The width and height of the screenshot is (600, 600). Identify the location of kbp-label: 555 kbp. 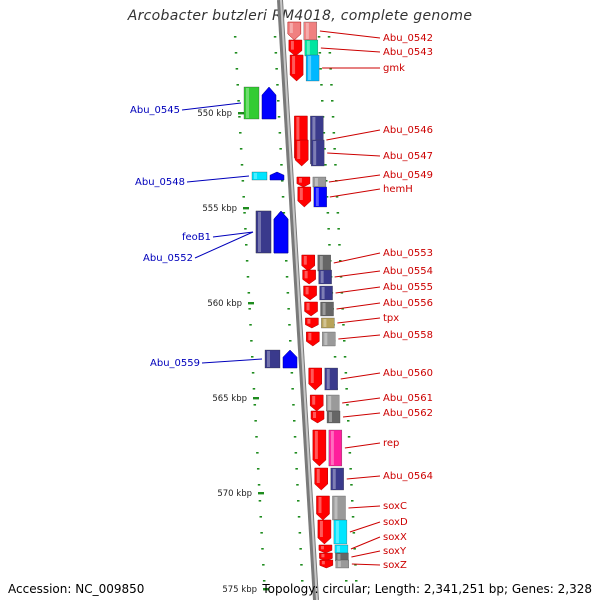
(219, 209).